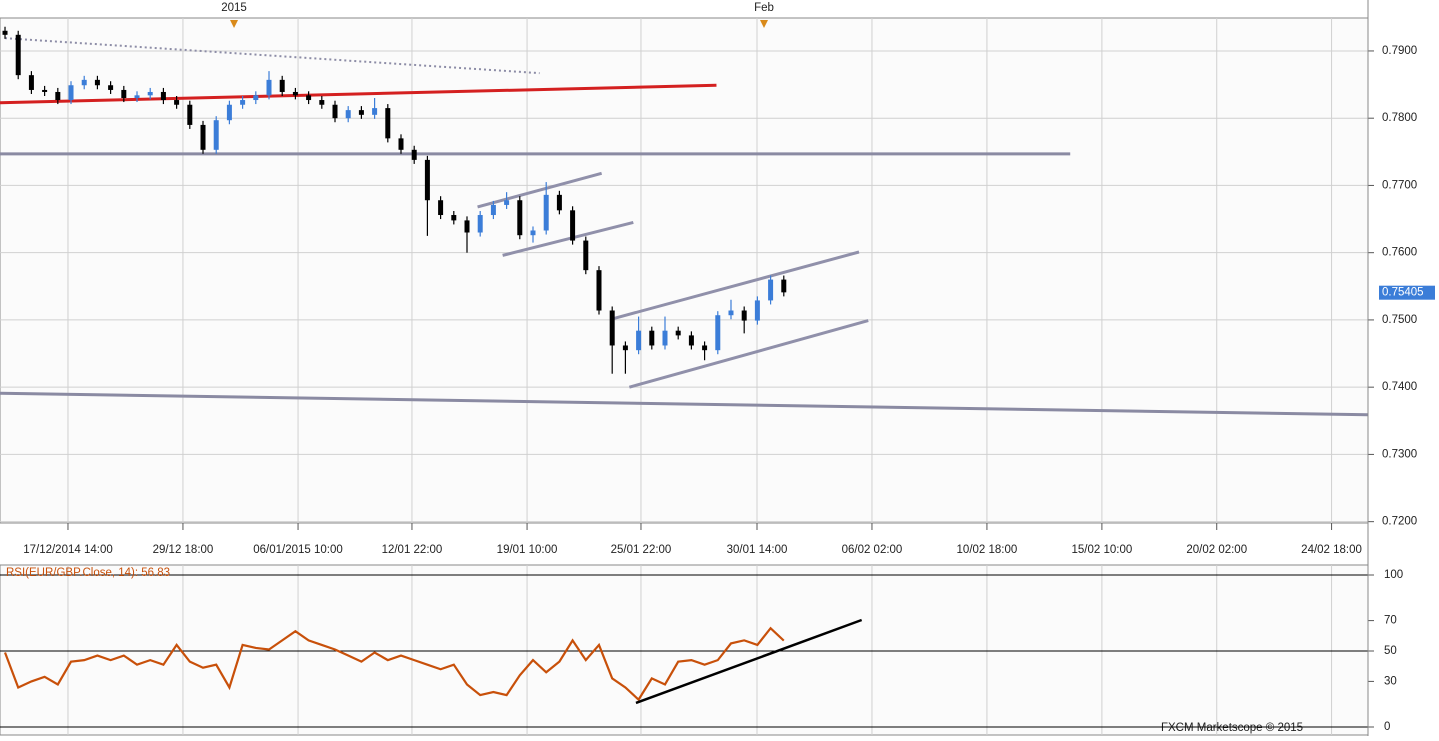 The image size is (1439, 741). I want to click on y-tick-label: 0.7300, so click(1399, 454).